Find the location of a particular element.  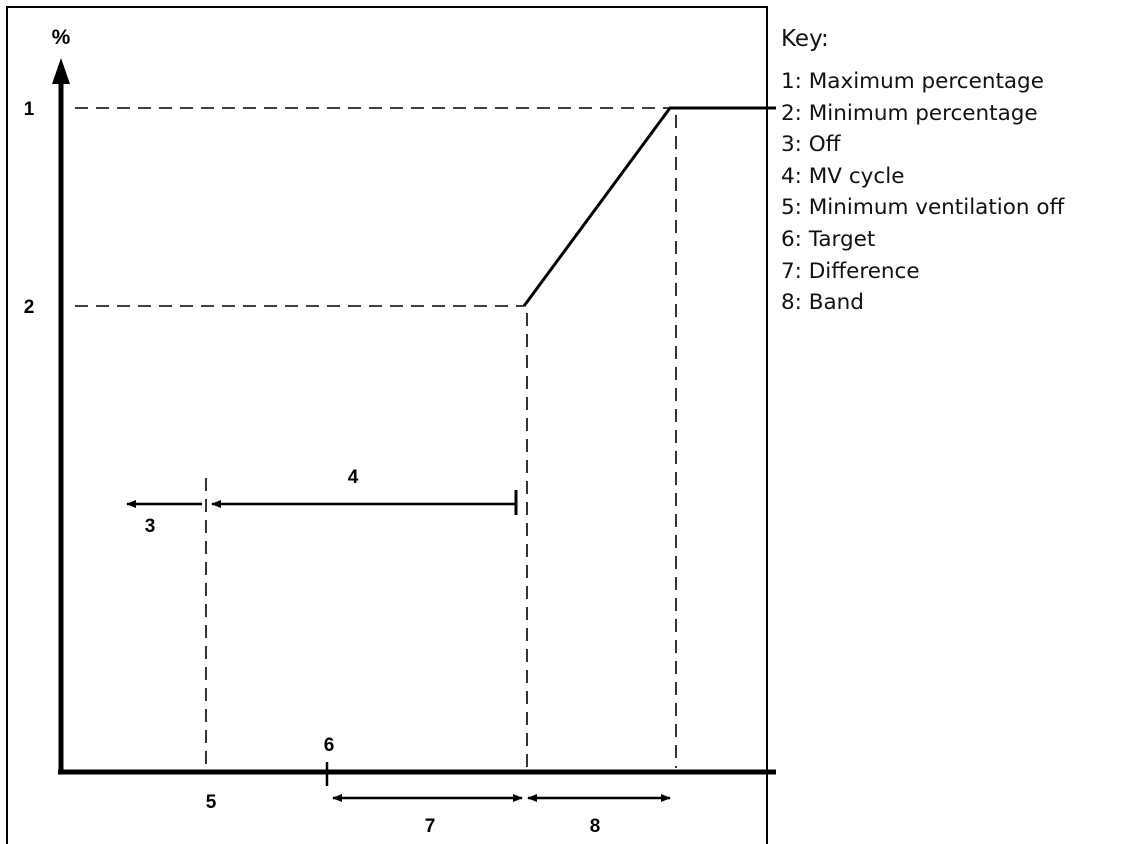

key-item-min-ventilation-off: 5: Minimum ventilation off is located at coordinates (923, 208).